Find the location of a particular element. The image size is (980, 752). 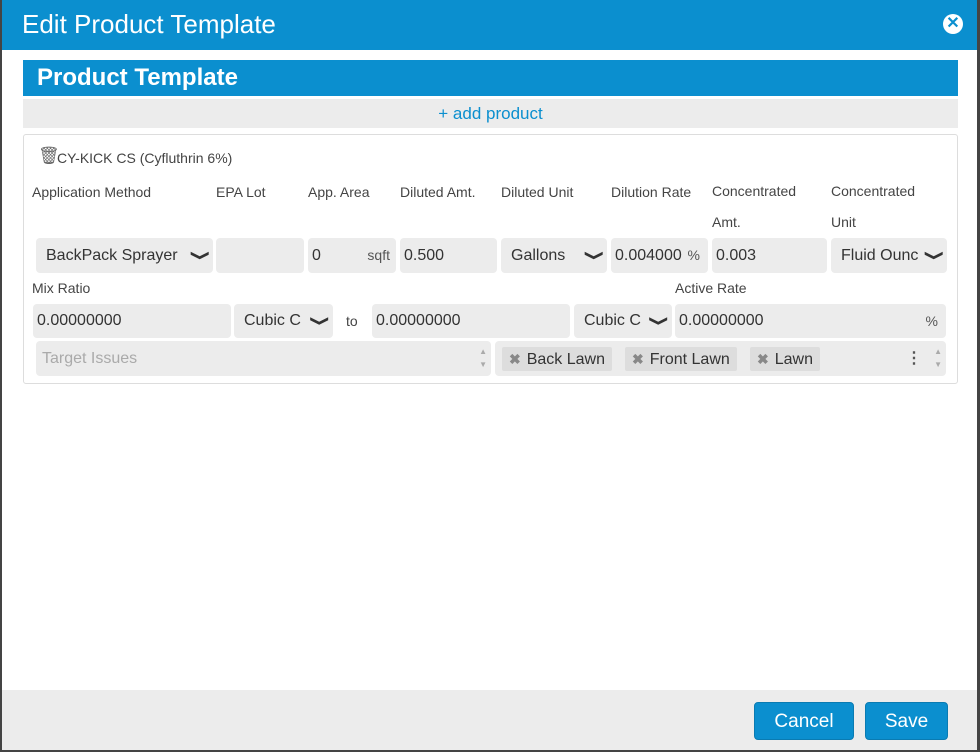

tag-label: Front Lawn is located at coordinates (689, 359).